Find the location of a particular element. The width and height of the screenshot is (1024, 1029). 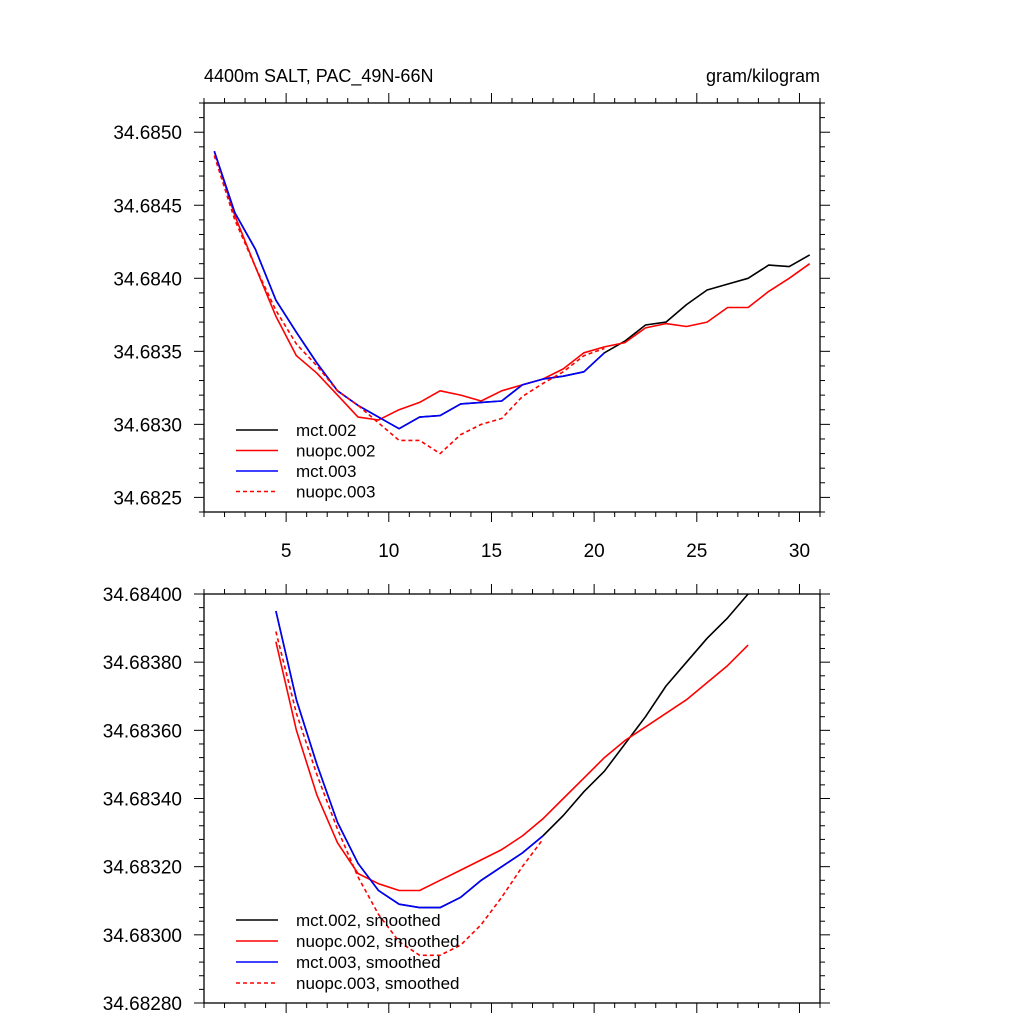

legend-label: mct.003, smoothed is located at coordinates (368, 962).